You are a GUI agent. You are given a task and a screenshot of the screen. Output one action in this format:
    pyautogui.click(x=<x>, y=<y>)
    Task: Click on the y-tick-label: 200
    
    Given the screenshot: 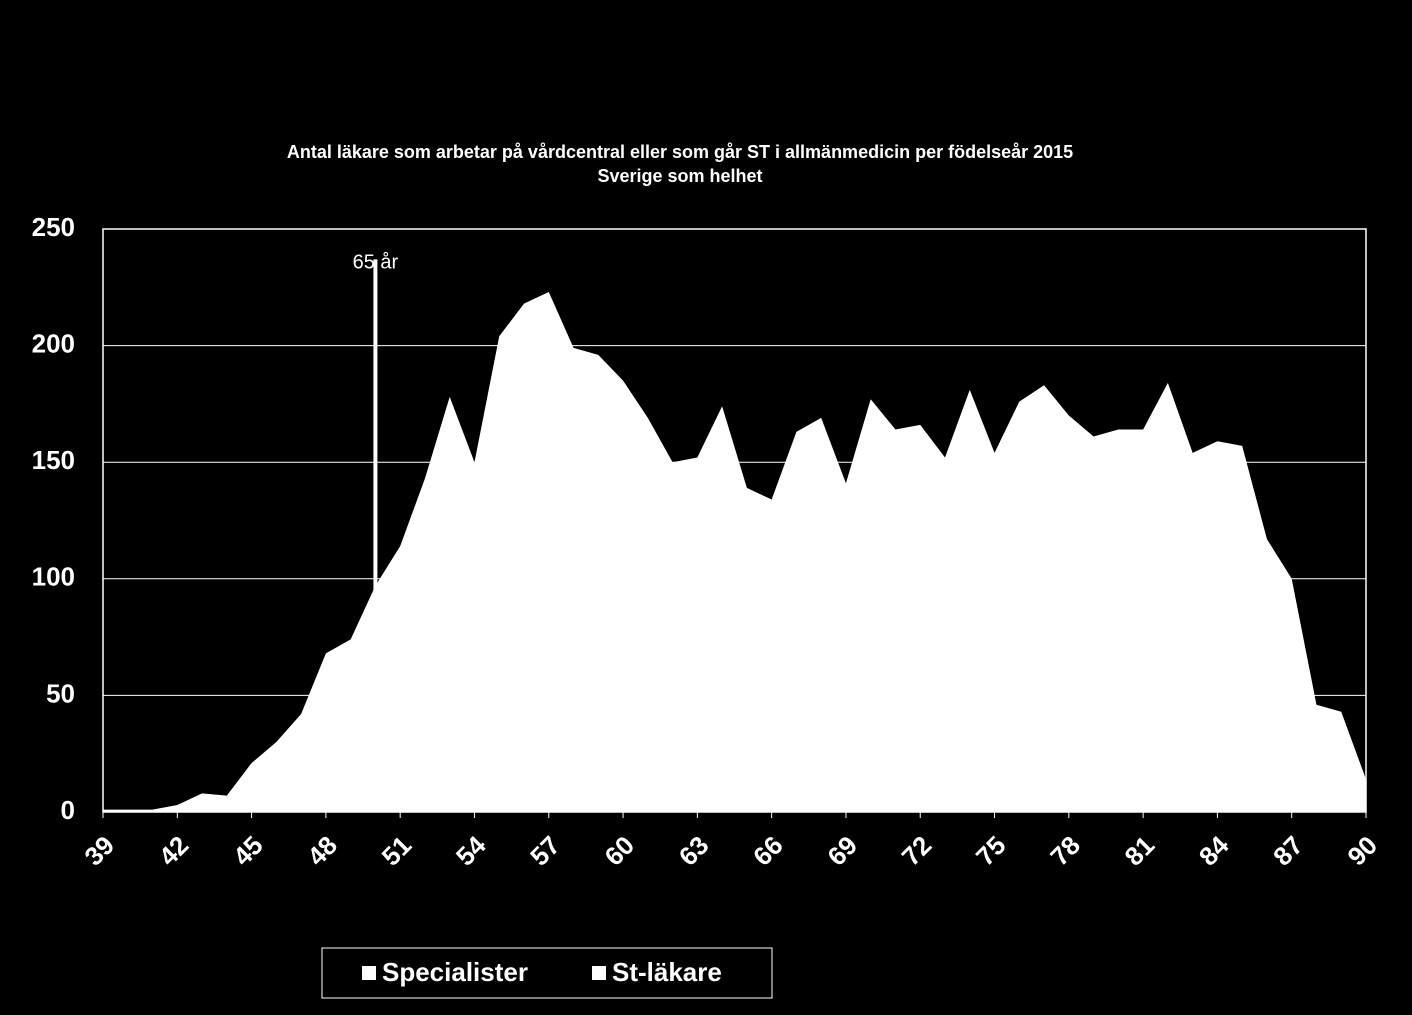 What is the action you would take?
    pyautogui.click(x=53, y=343)
    